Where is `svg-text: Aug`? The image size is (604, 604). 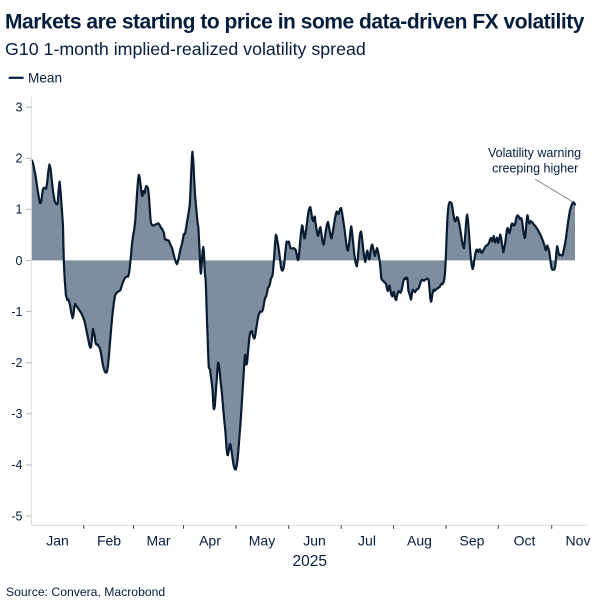
svg-text: Aug is located at coordinates (419, 541).